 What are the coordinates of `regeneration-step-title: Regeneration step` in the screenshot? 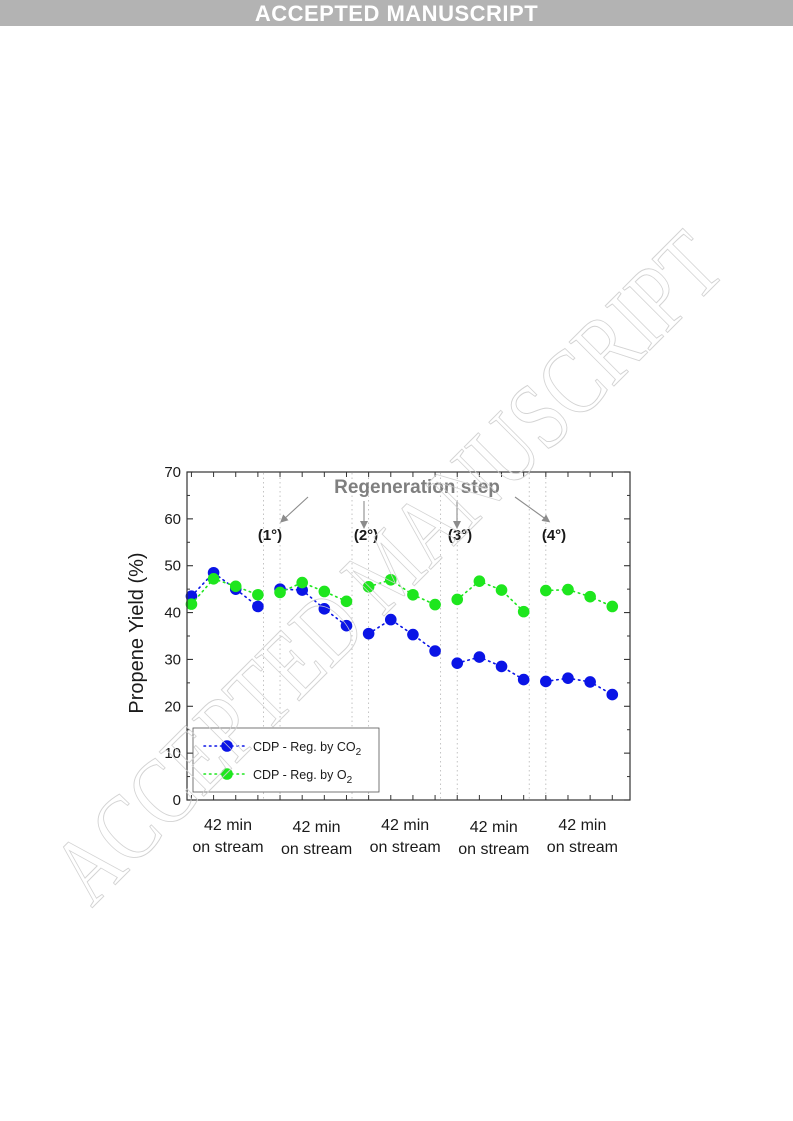 It's located at (417, 487).